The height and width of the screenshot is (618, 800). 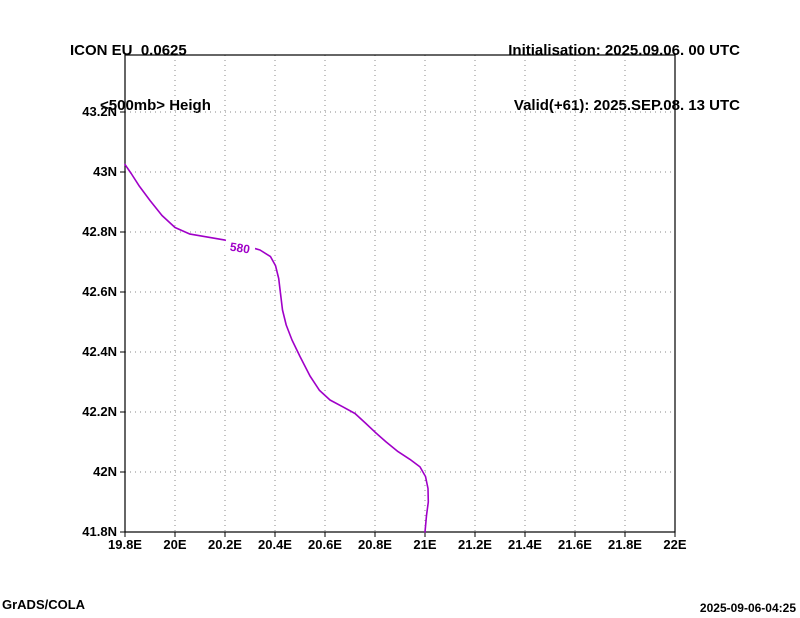 I want to click on x-tick-label: 20E, so click(x=174, y=544).